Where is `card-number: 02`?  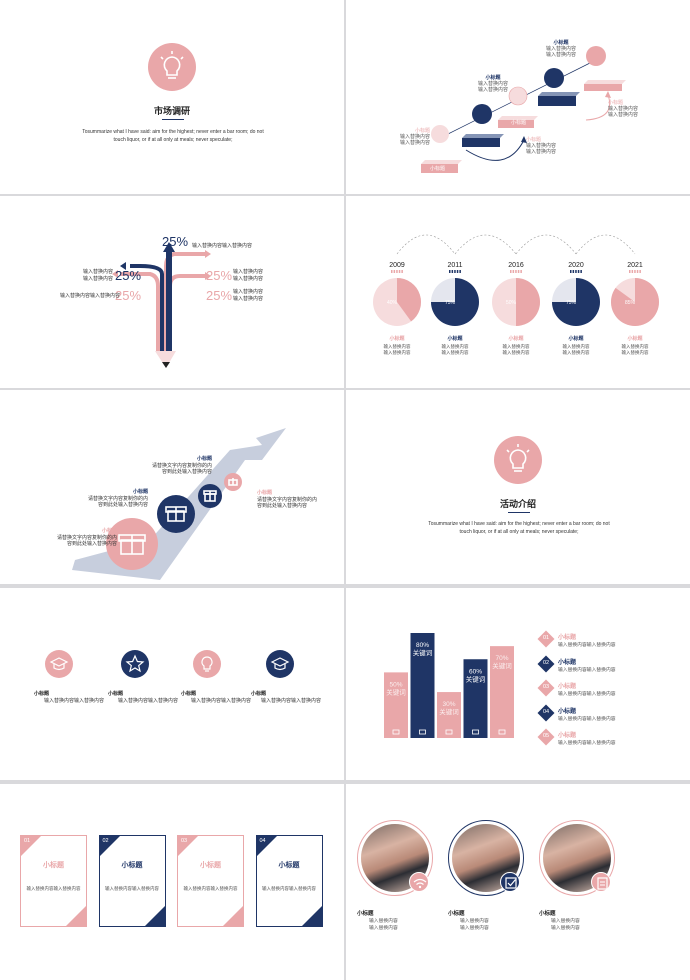
card-number: 02 is located at coordinates (105, 841).